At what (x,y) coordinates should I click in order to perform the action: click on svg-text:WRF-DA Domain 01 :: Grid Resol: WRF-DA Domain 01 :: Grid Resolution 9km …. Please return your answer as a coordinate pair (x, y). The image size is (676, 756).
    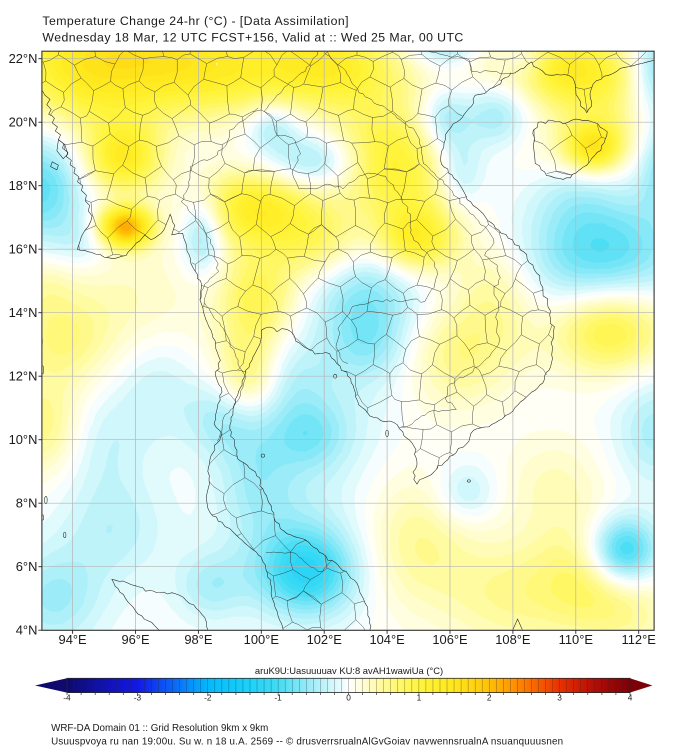
    Looking at the image, I should click on (159, 728).